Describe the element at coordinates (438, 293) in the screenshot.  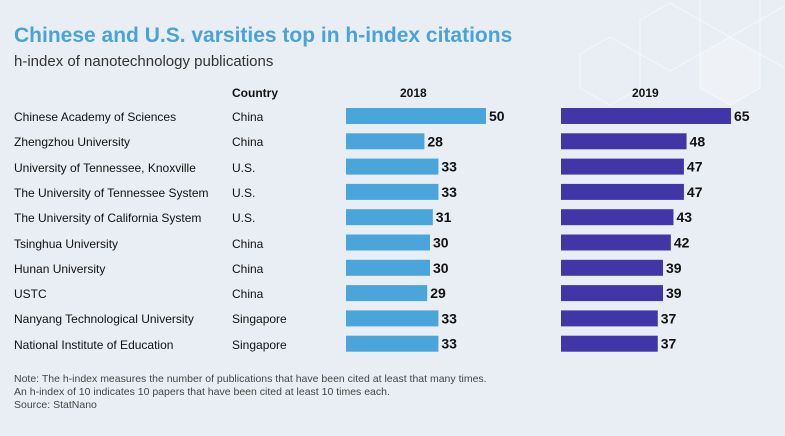
I see `bar-2018-value-label: 29` at that location.